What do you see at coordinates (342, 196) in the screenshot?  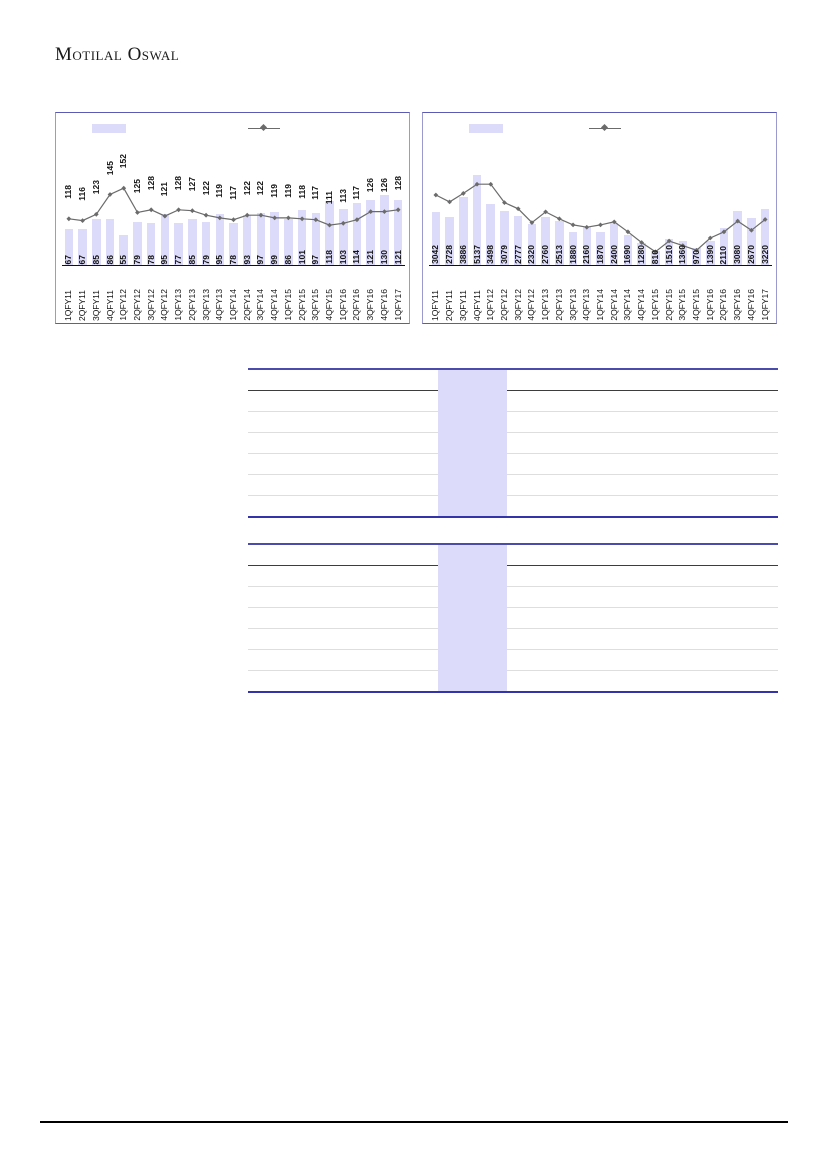 I see `line-value-label: 113` at bounding box center [342, 196].